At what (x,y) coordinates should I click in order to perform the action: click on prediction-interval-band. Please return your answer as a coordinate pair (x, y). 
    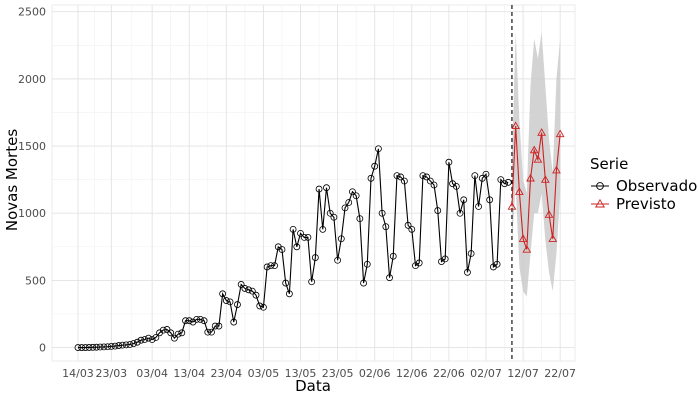
    Looking at the image, I should click on (536, 164).